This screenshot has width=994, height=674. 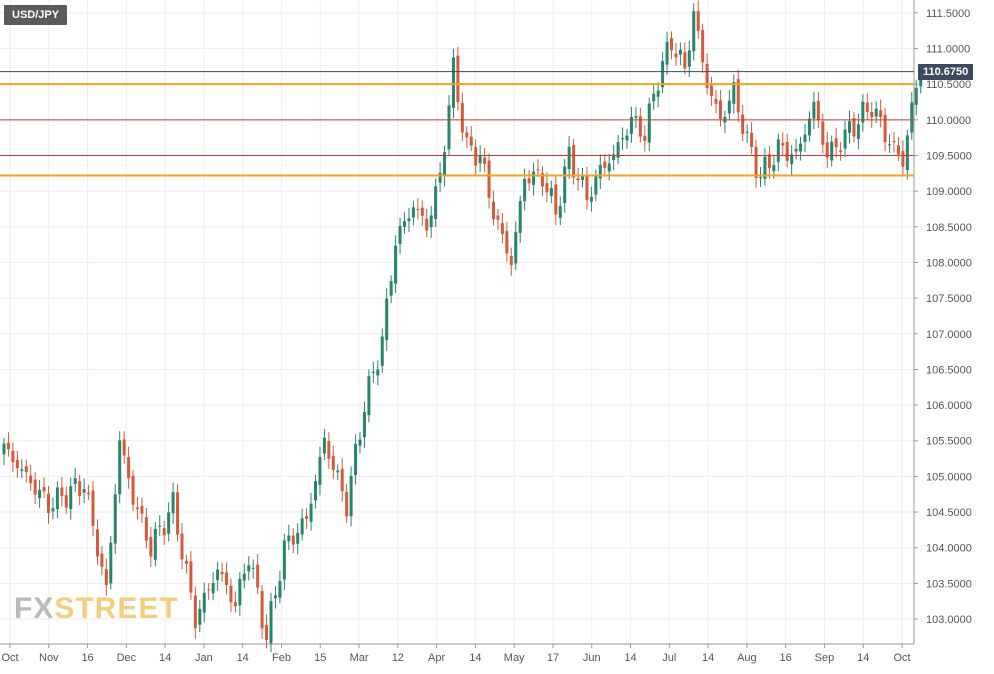 What do you see at coordinates (398, 658) in the screenshot?
I see `x-tick-label: 12` at bounding box center [398, 658].